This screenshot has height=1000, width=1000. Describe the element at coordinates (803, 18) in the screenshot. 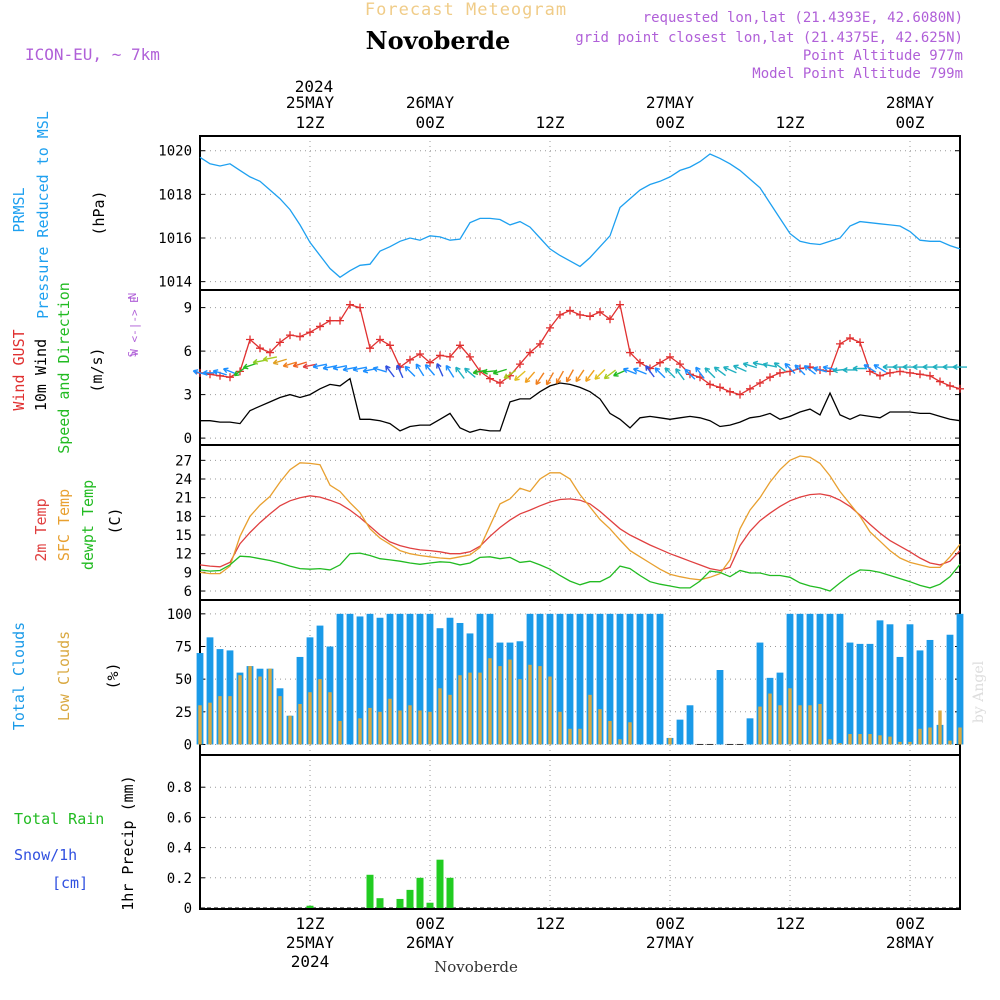

I see `requested-coords: requested lon,lat (21.4393E, 42.6080N)` at that location.